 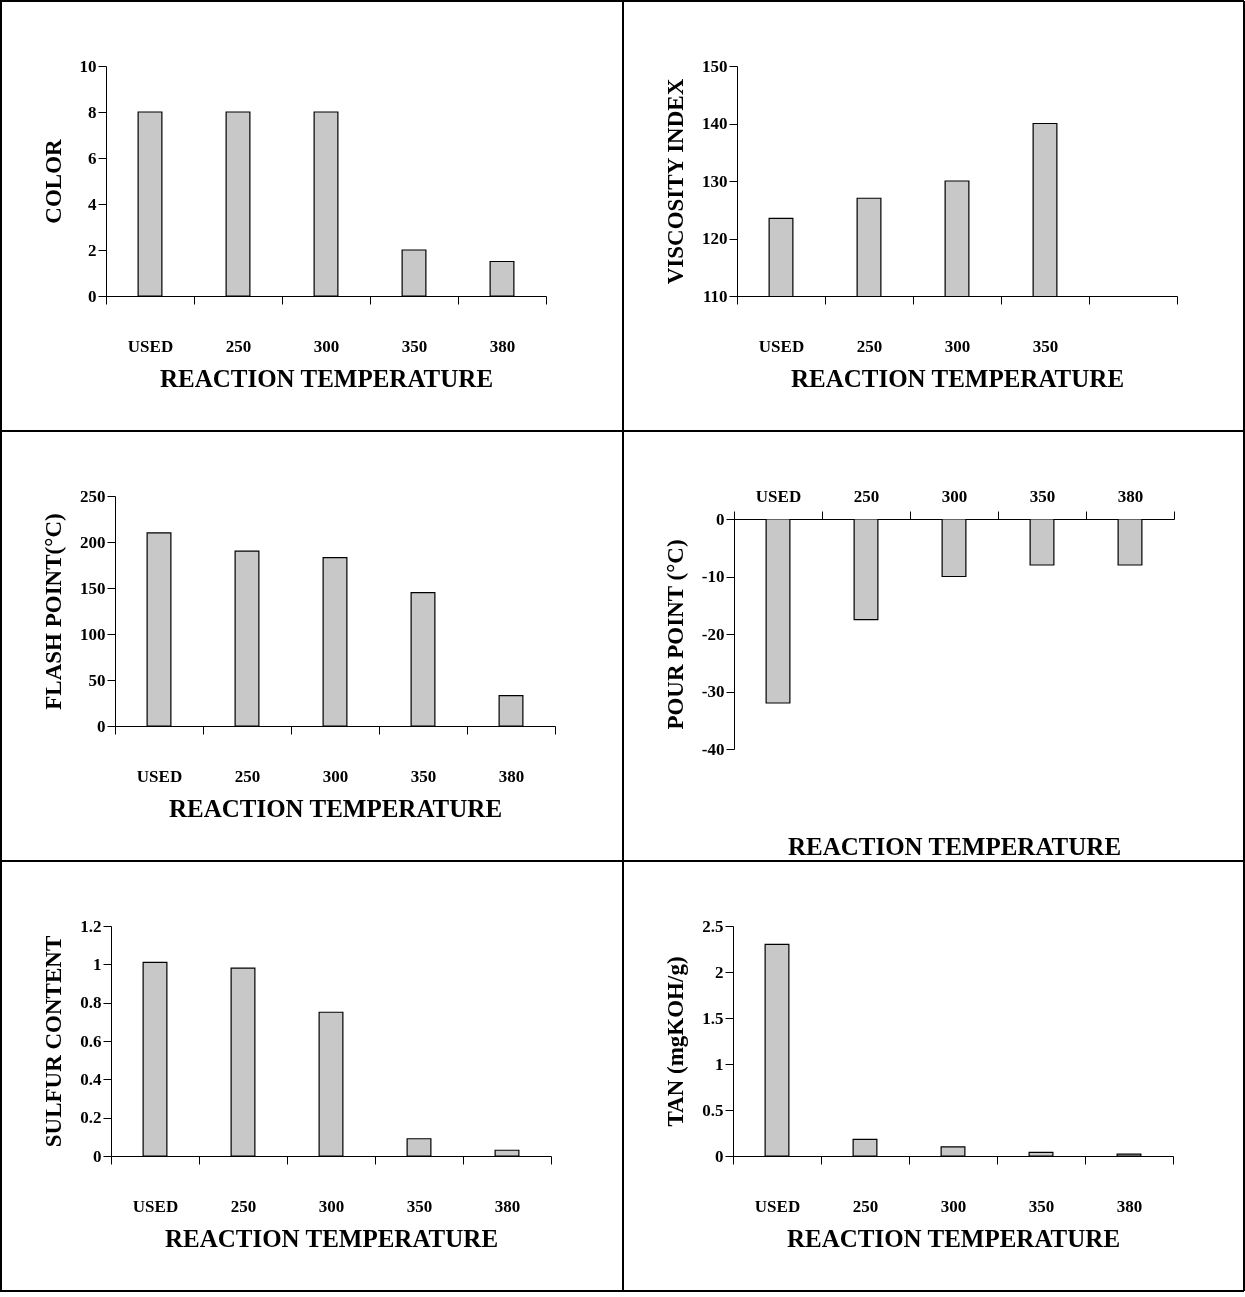 I want to click on y-tick-label: 110, so click(x=715, y=296).